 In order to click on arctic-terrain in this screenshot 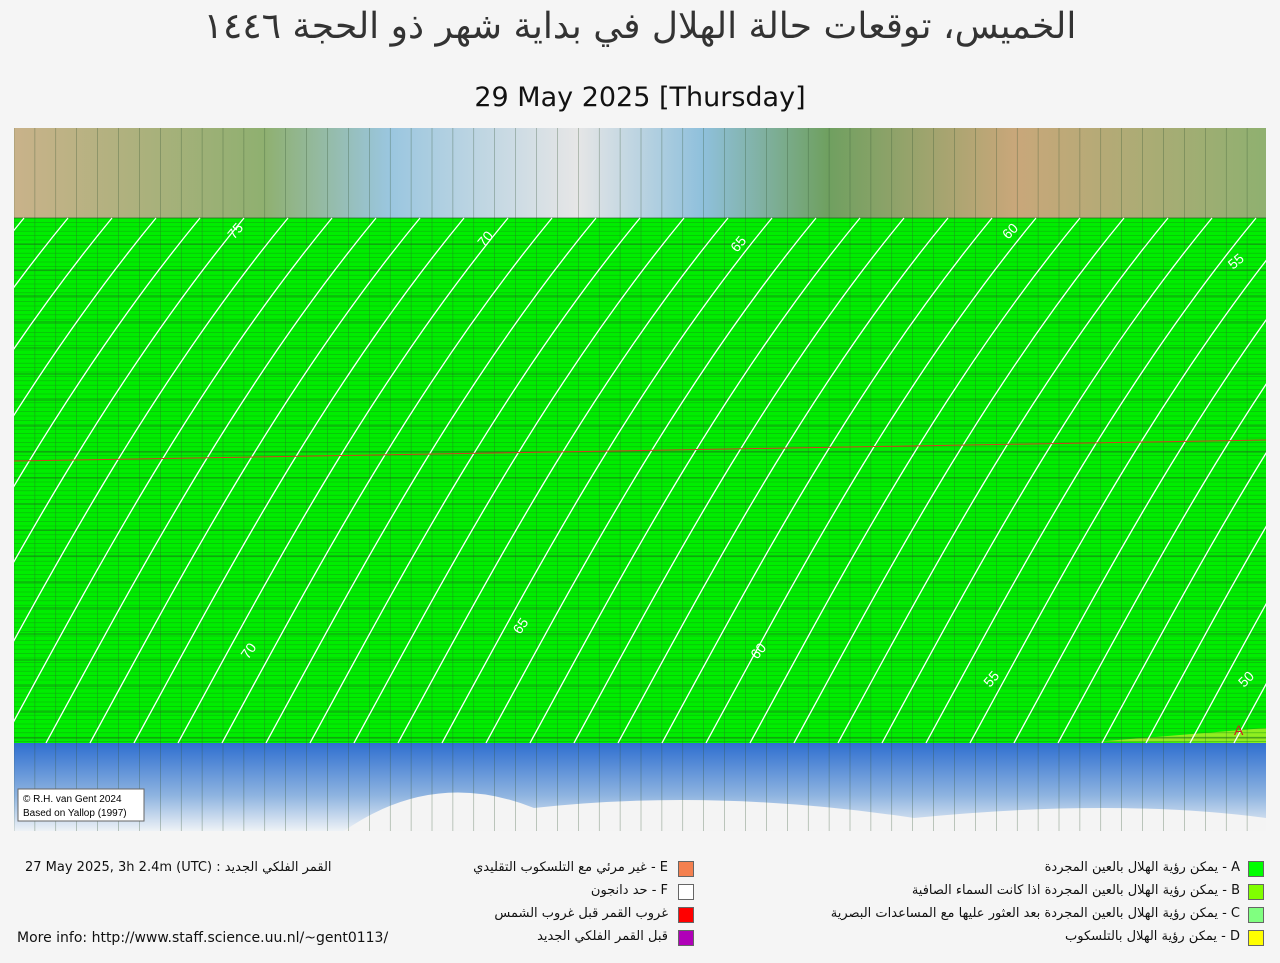, I will do `click(640, 173)`.